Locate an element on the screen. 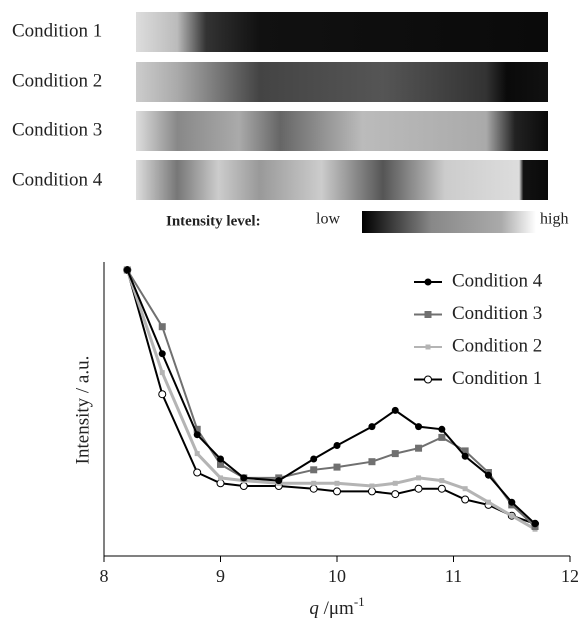 The height and width of the screenshot is (626, 578). x-tick-label: 11 is located at coordinates (453, 576).